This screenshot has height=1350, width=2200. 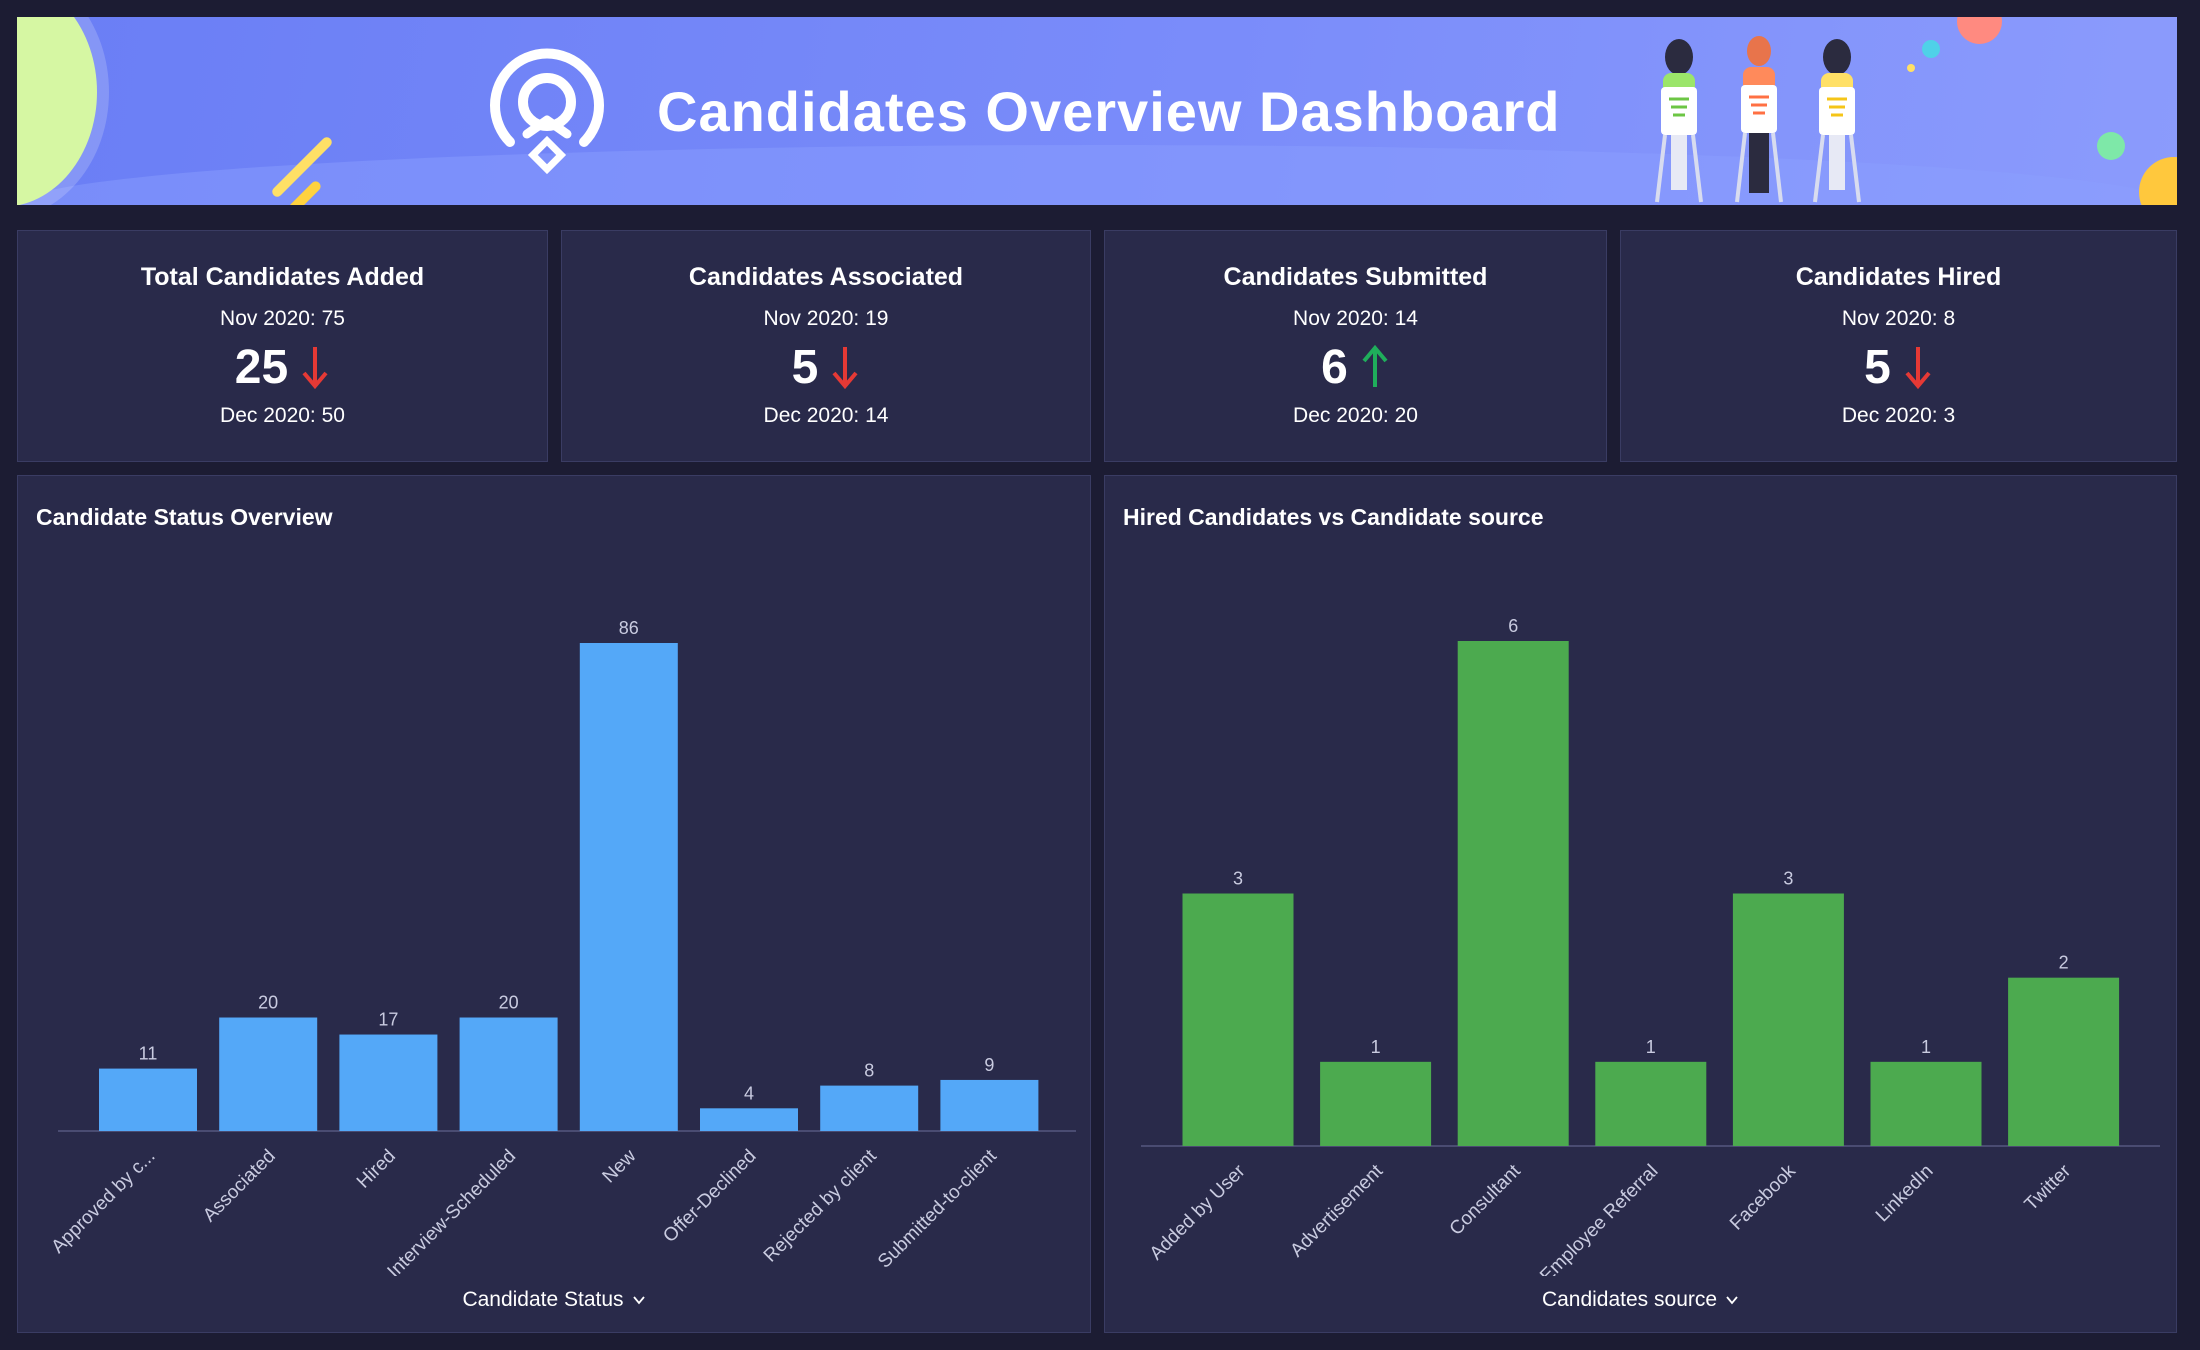 What do you see at coordinates (629, 628) in the screenshot?
I see `data-label: 86` at bounding box center [629, 628].